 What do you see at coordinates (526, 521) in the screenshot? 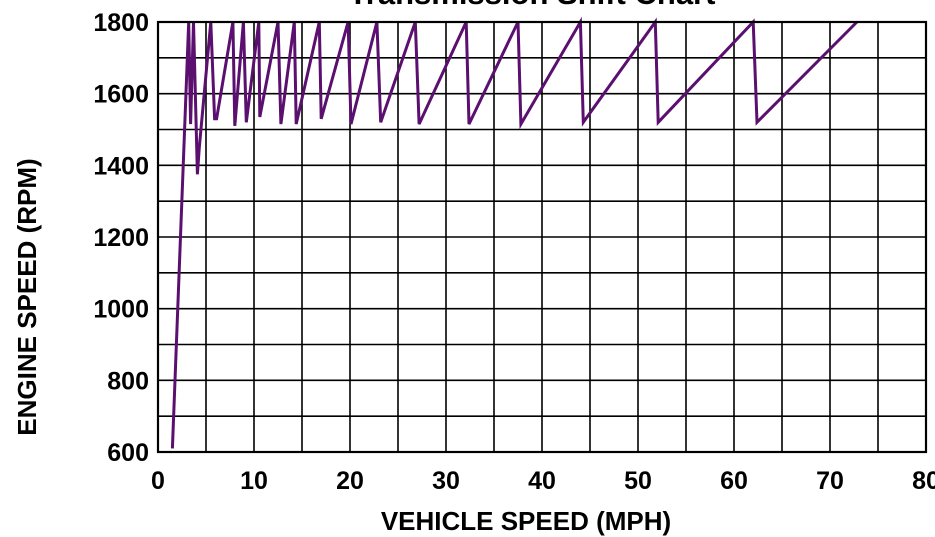
I see `x-axis-title: VEHICLE SPEED (MPH)` at bounding box center [526, 521].